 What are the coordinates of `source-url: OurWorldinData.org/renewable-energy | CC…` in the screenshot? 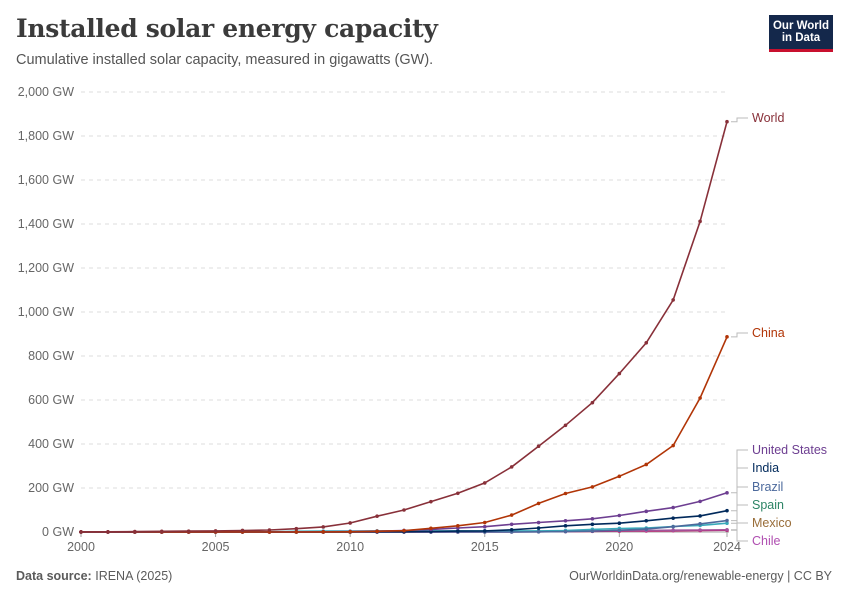 It's located at (700, 576).